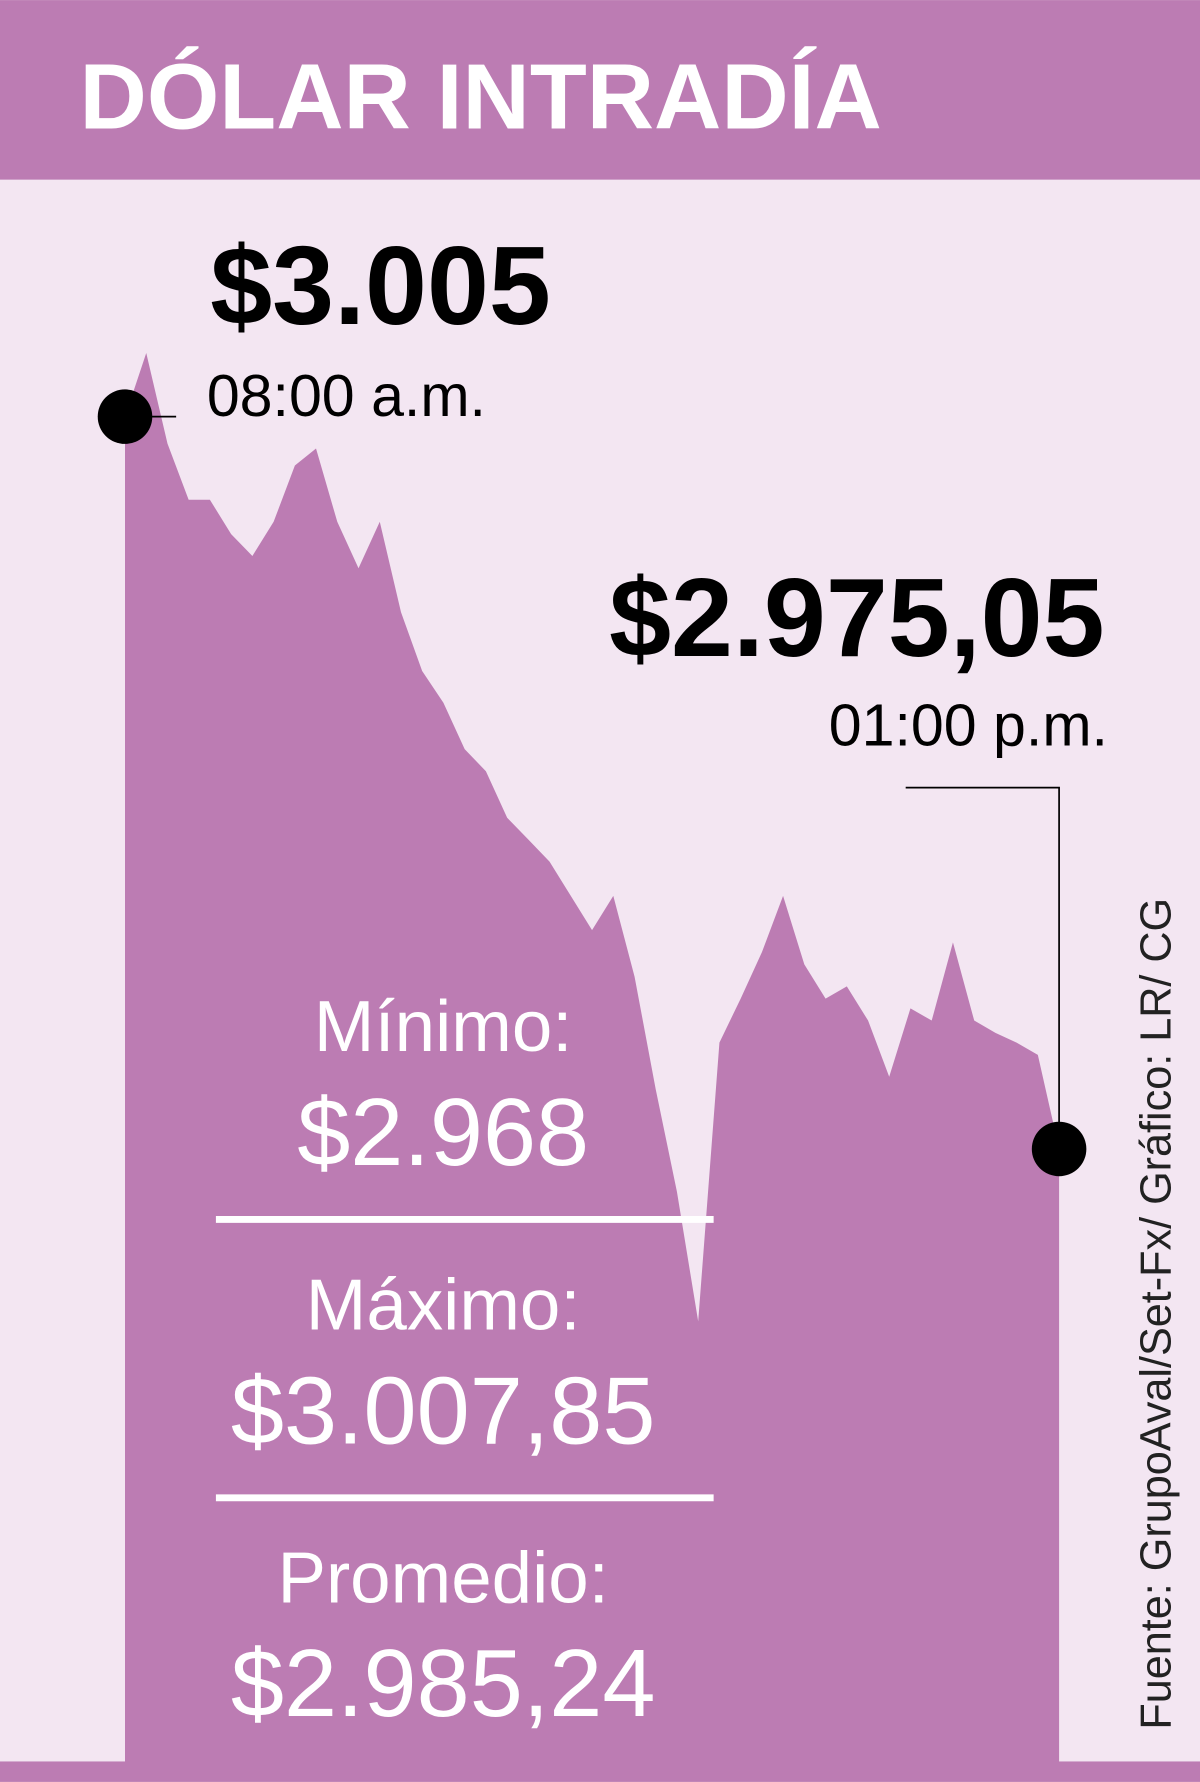 This screenshot has height=1782, width=1200. I want to click on chart-title: DÓLAR INTRADÍA, so click(481, 96).